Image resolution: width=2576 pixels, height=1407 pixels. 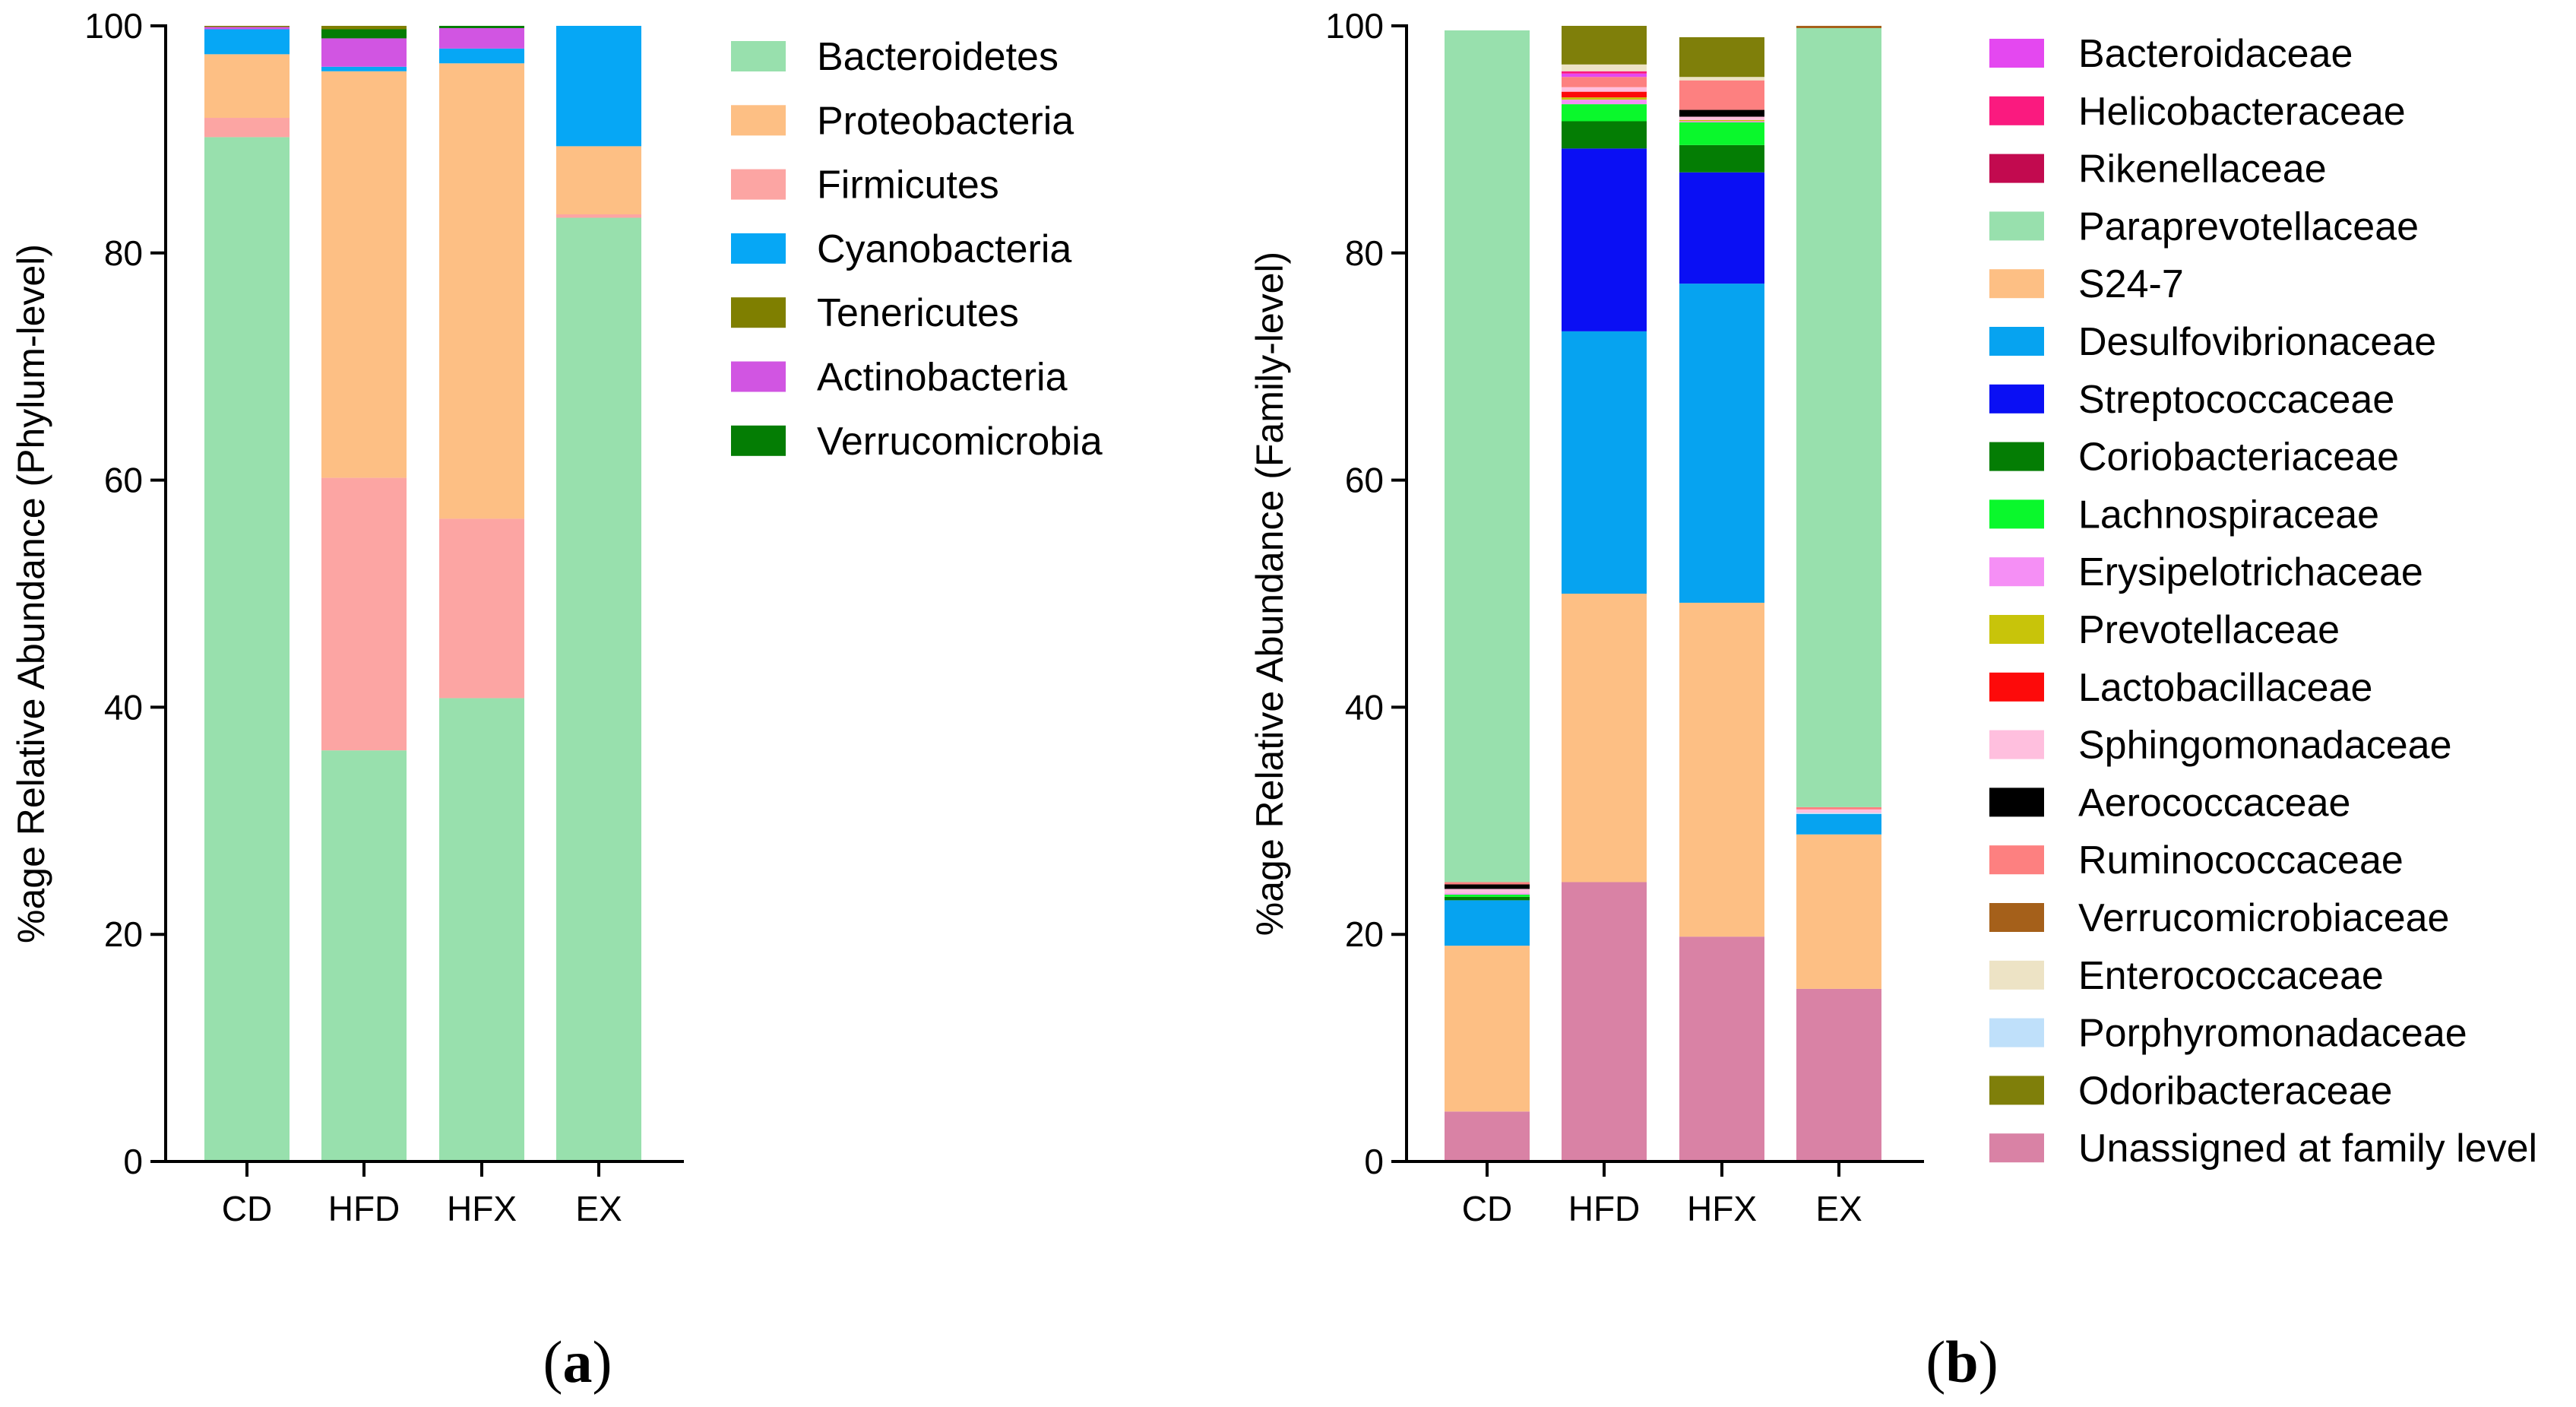 I want to click on legend-swatch-verrucomicrobia, so click(x=758, y=440).